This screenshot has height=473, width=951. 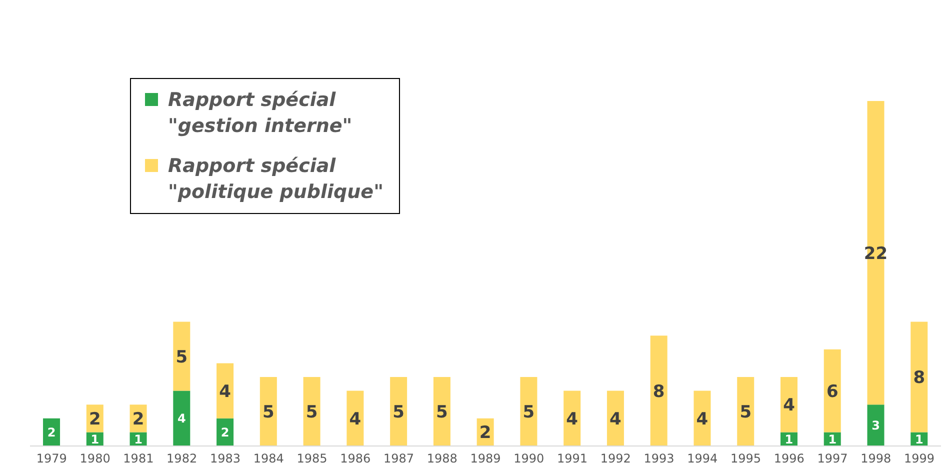 I want to click on x-tick-label: 1982, so click(x=182, y=459).